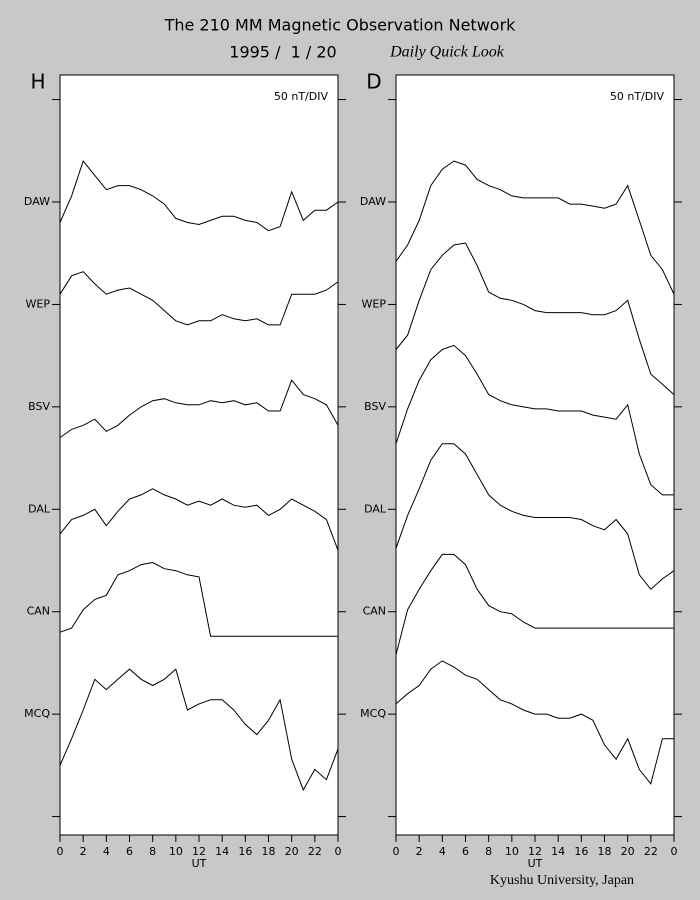 This screenshot has height=900, width=700. What do you see at coordinates (282, 52) in the screenshot?
I see `date: 1995 / 1 / 20` at bounding box center [282, 52].